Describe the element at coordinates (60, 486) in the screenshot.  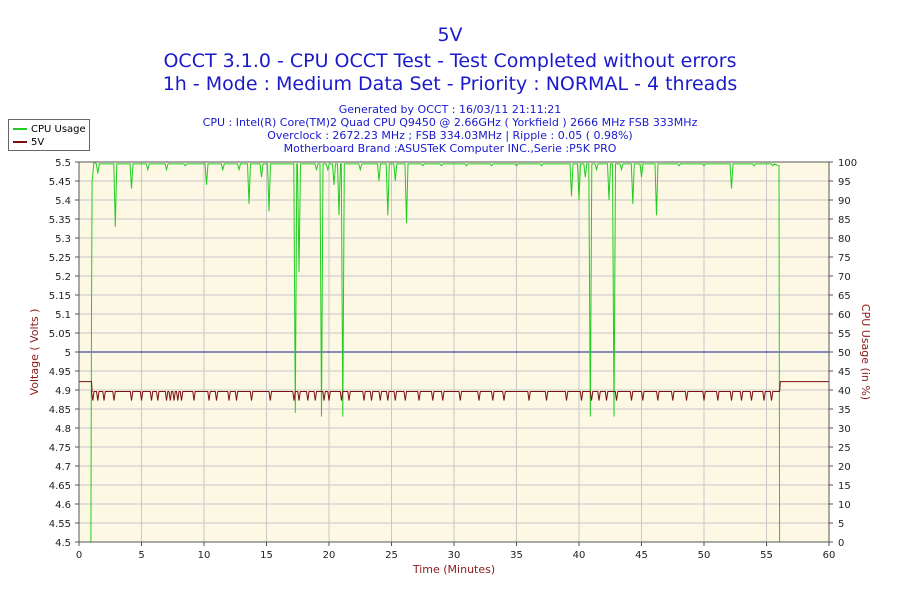
I see `y-left-tick-label: 4.65` at that location.